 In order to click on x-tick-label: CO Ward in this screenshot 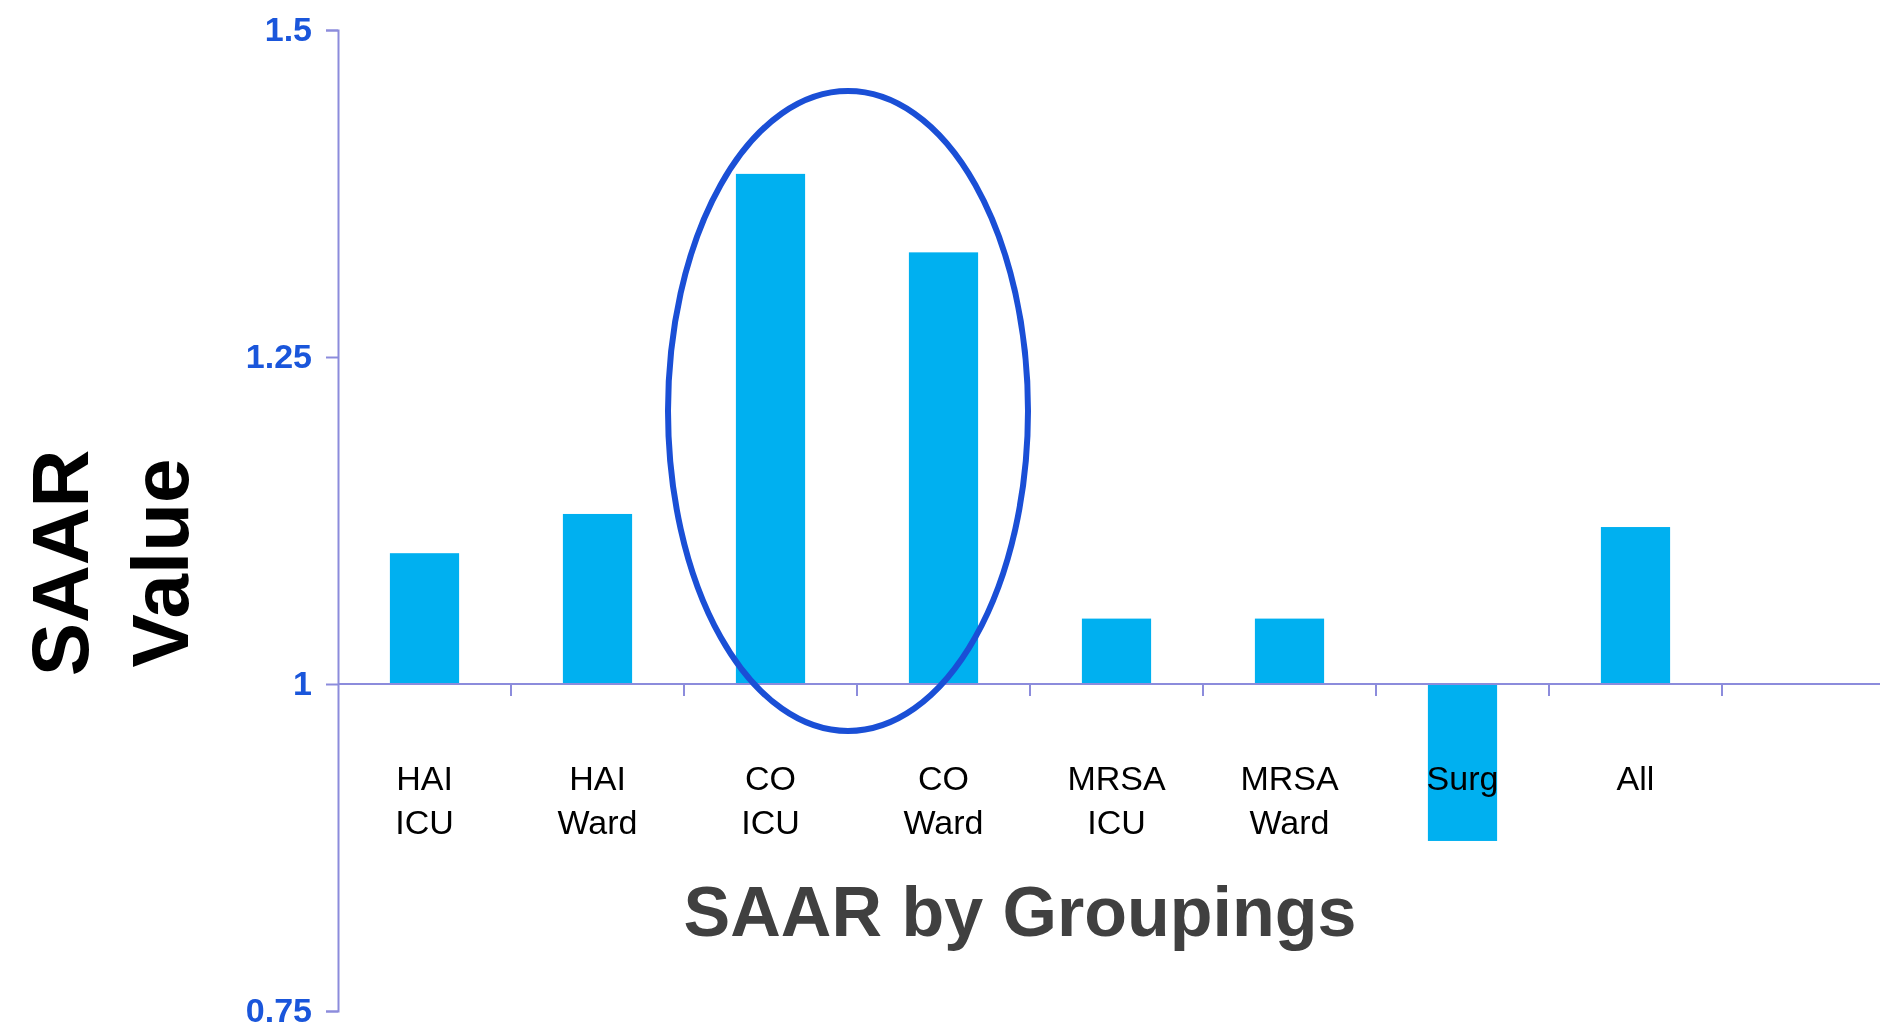, I will do `click(943, 800)`.